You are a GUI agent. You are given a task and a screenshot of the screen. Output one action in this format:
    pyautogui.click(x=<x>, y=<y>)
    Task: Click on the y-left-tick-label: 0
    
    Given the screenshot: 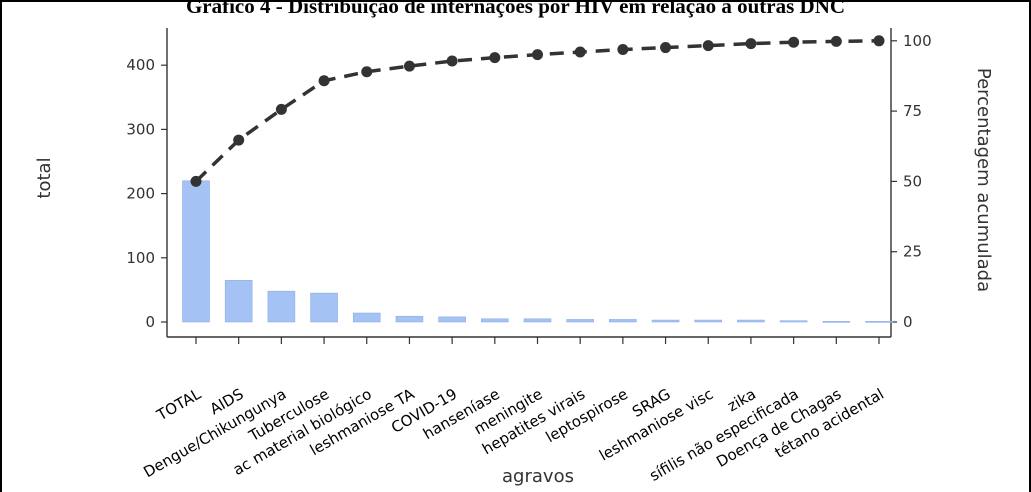 What is the action you would take?
    pyautogui.click(x=150, y=322)
    